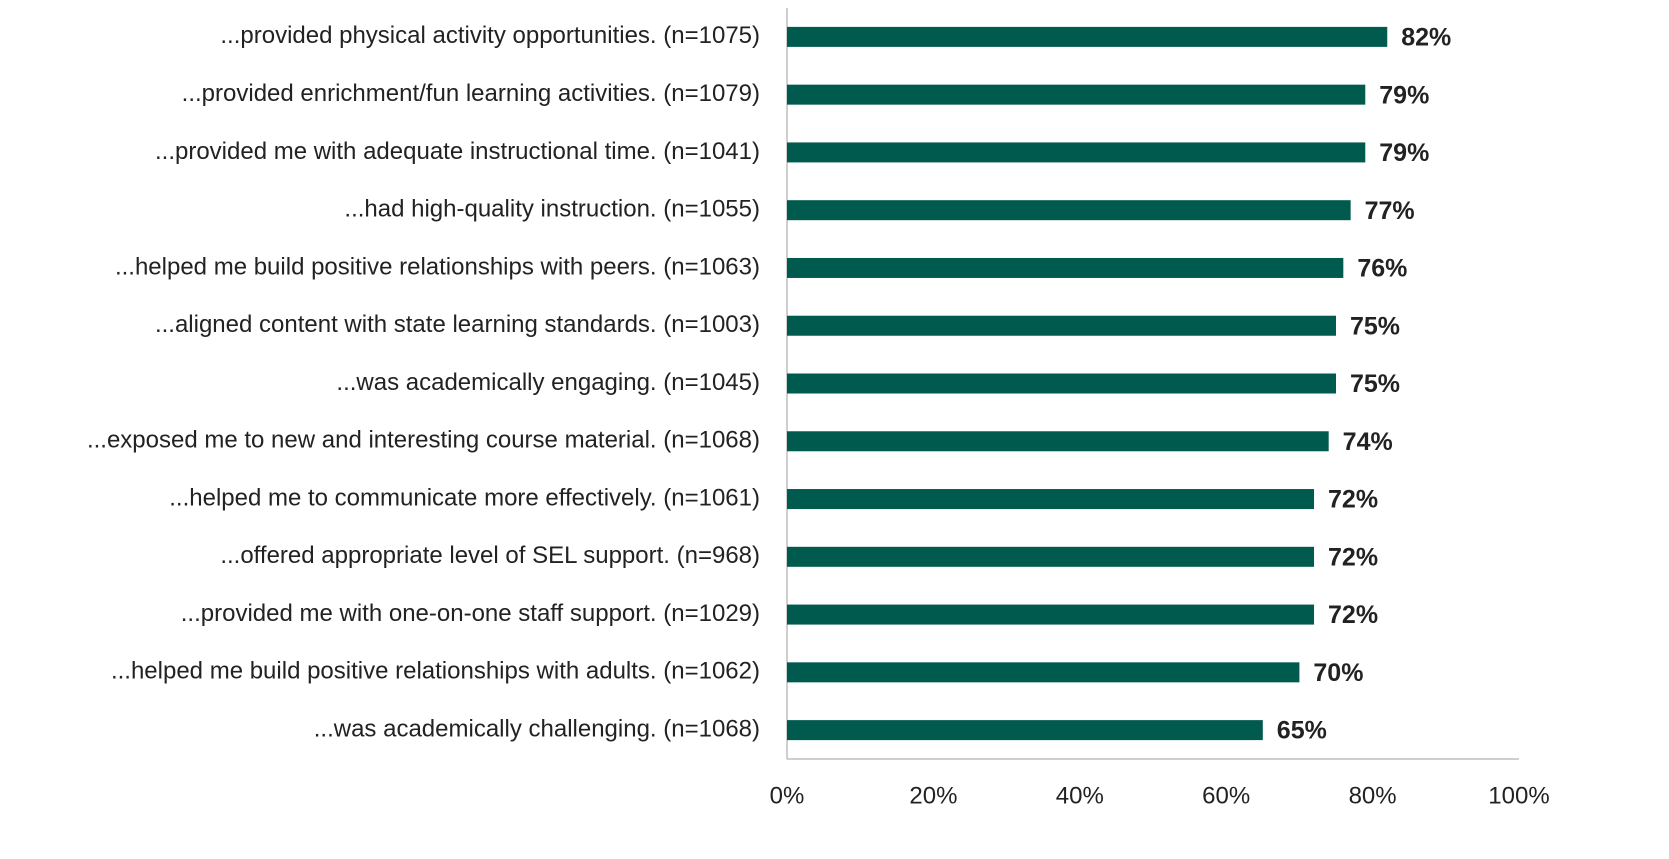 The image size is (1669, 859). What do you see at coordinates (1338, 673) in the screenshot?
I see `data-label: 70%` at bounding box center [1338, 673].